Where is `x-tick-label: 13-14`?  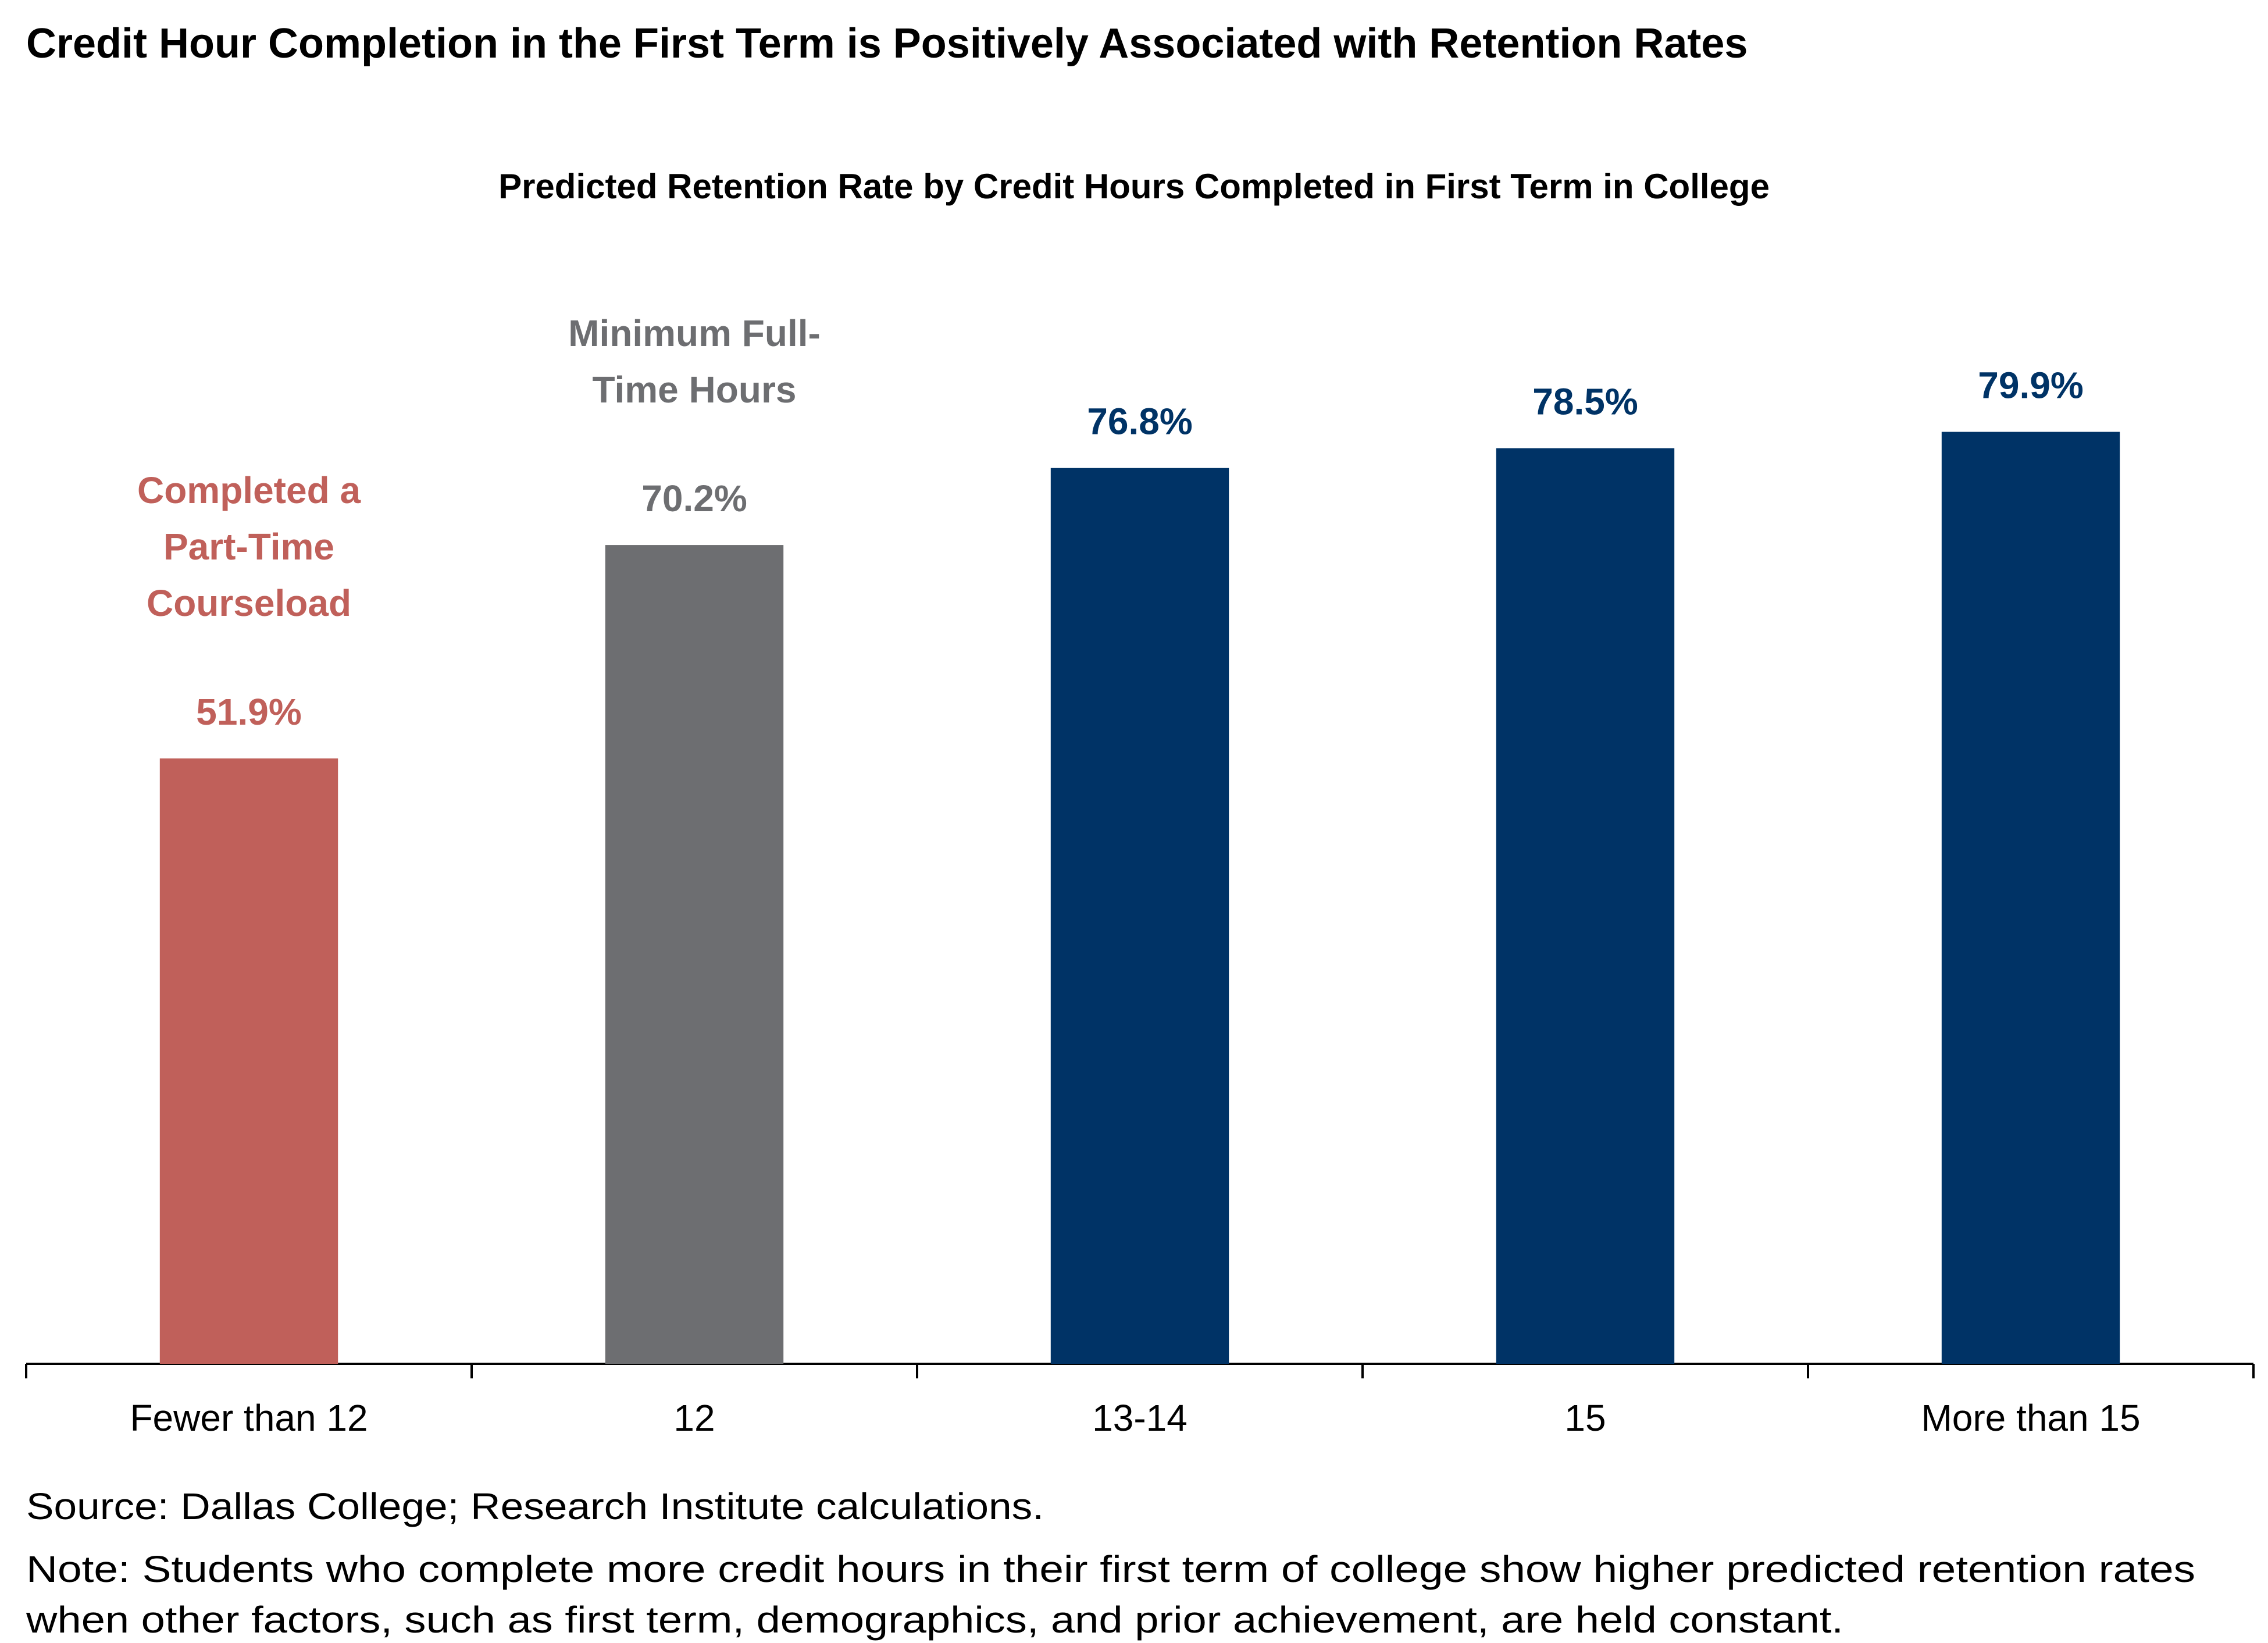
x-tick-label: 13-14 is located at coordinates (1140, 1418).